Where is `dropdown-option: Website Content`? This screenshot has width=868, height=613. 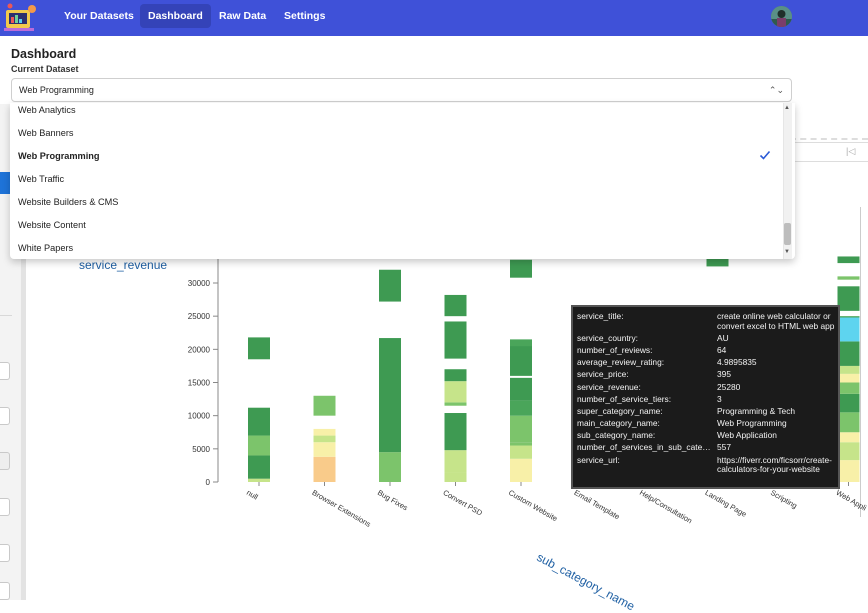 dropdown-option: Website Content is located at coordinates (52, 225).